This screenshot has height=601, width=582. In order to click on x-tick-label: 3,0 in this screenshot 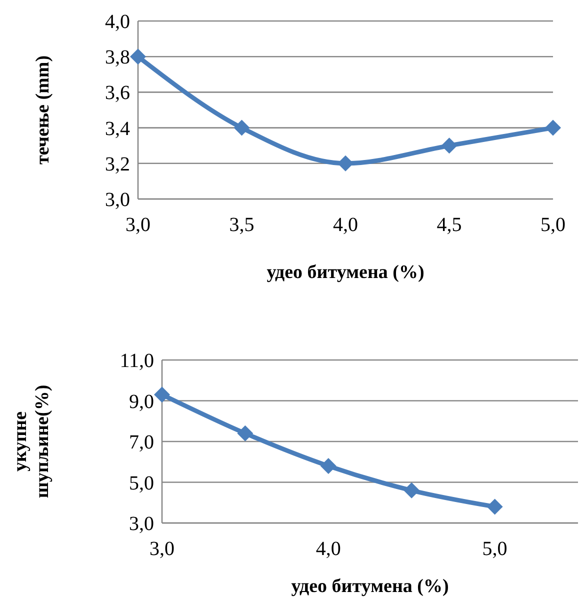, I will do `click(162, 549)`.